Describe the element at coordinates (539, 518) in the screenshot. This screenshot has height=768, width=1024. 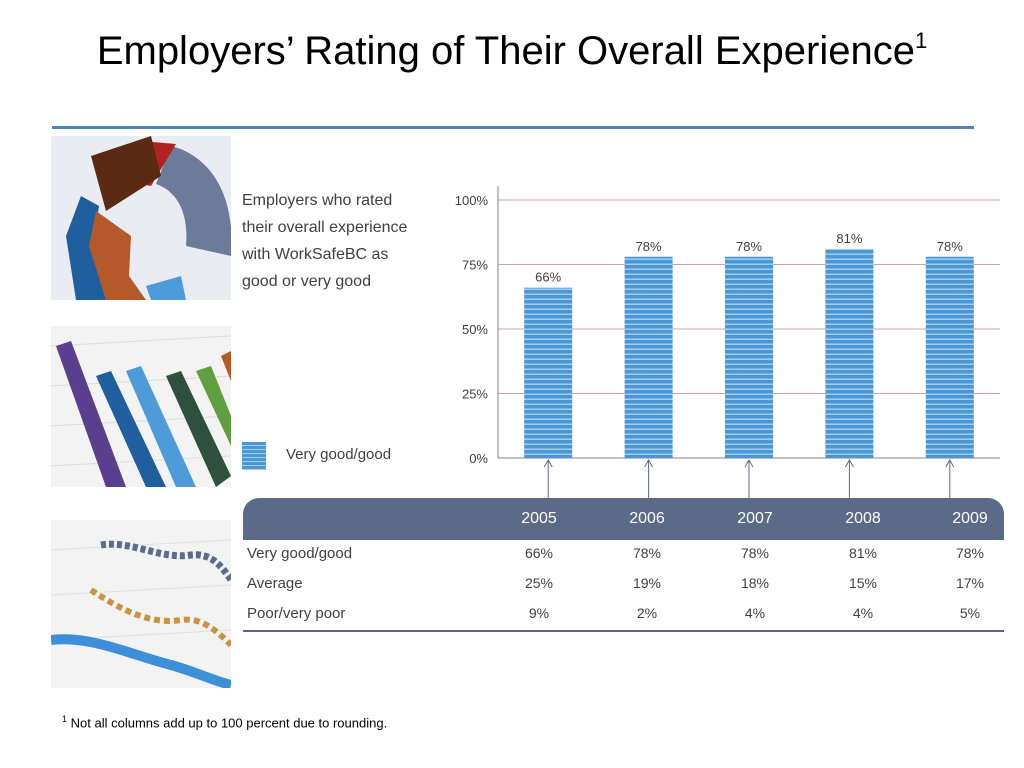
I see `table-year-header: 2005` at that location.